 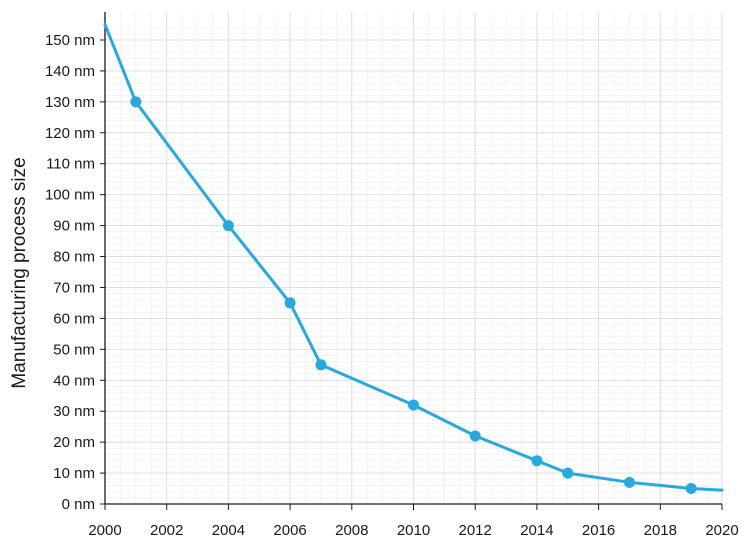 What do you see at coordinates (660, 530) in the screenshot?
I see `x-tick-label: 2018` at bounding box center [660, 530].